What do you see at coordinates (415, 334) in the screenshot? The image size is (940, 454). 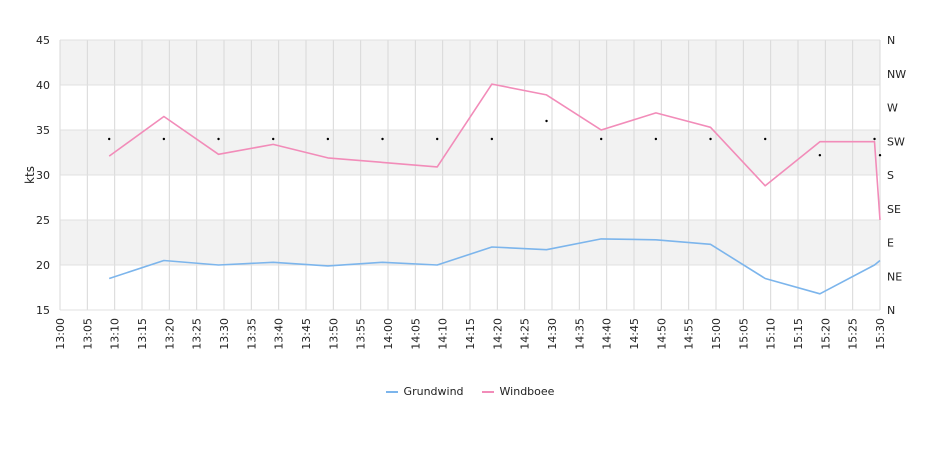 I see `x-tick-label: 14:05` at bounding box center [415, 334].